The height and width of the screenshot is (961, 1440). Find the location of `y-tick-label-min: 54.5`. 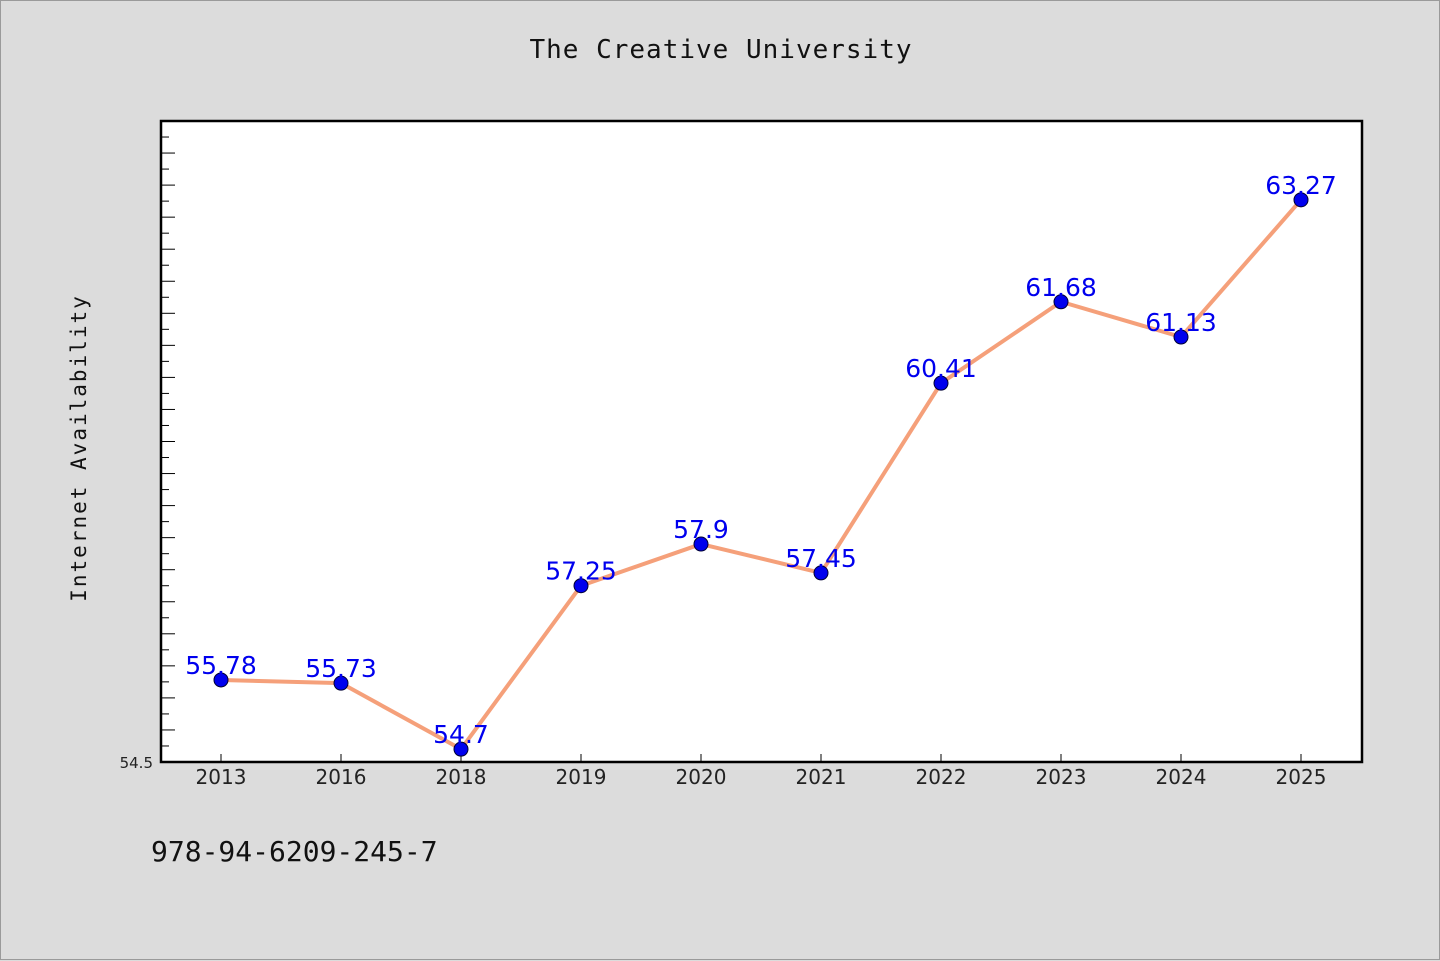

y-tick-label-min: 54.5 is located at coordinates (136, 763).